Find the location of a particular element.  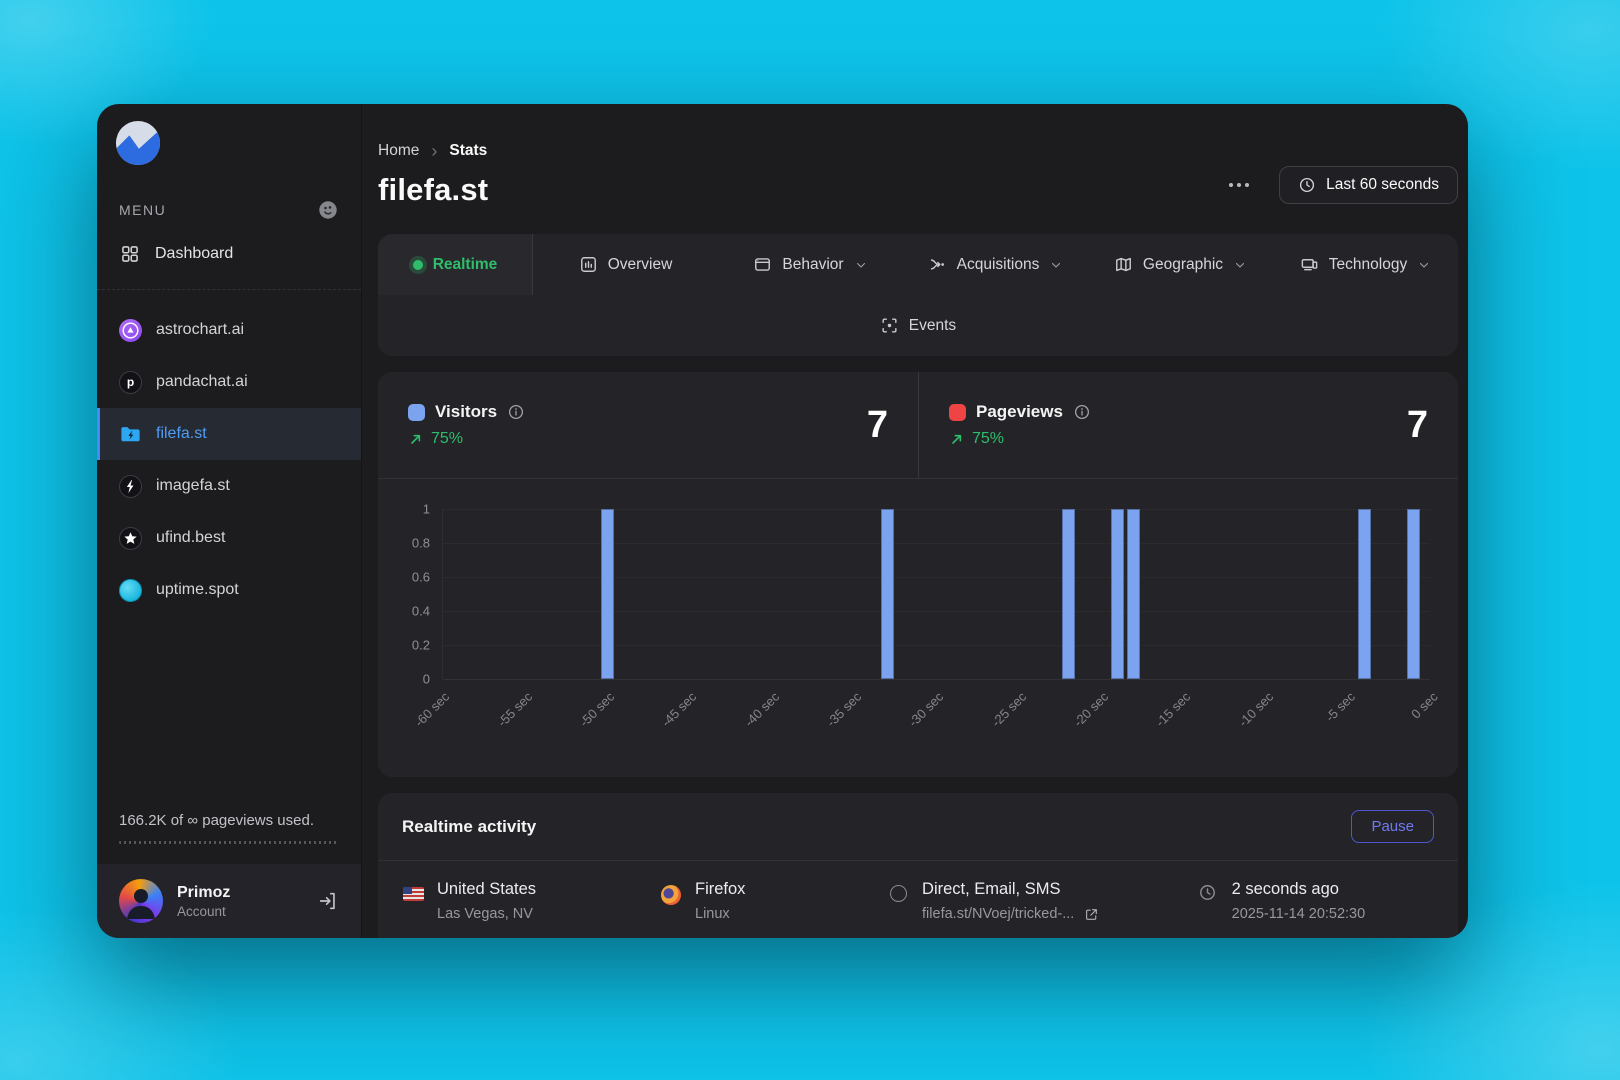

site-label: imagefa.st is located at coordinates (193, 485).